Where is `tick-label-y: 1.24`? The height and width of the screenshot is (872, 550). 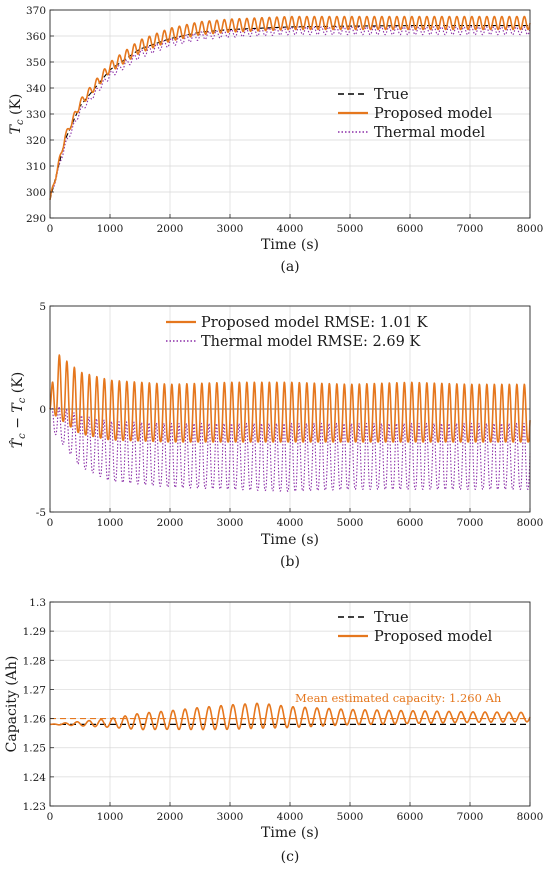
tick-label-y: 1.24 is located at coordinates (35, 778).